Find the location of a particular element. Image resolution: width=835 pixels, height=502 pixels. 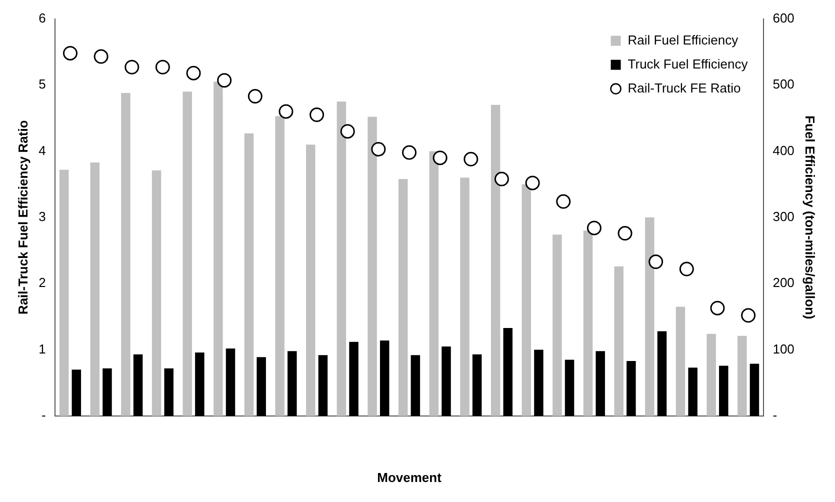

y2-tick-label: 100 is located at coordinates (783, 348).